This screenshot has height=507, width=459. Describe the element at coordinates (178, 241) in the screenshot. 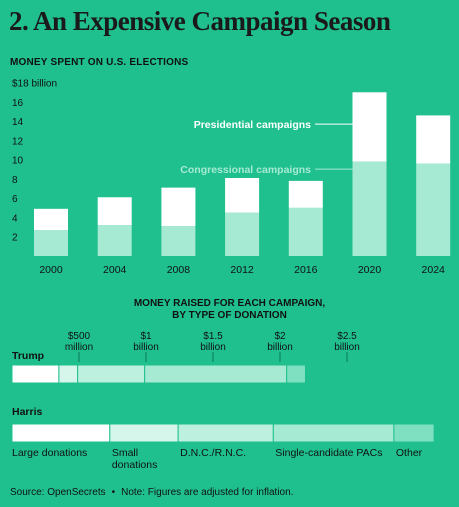

I see `bar-congressional-2008` at that location.